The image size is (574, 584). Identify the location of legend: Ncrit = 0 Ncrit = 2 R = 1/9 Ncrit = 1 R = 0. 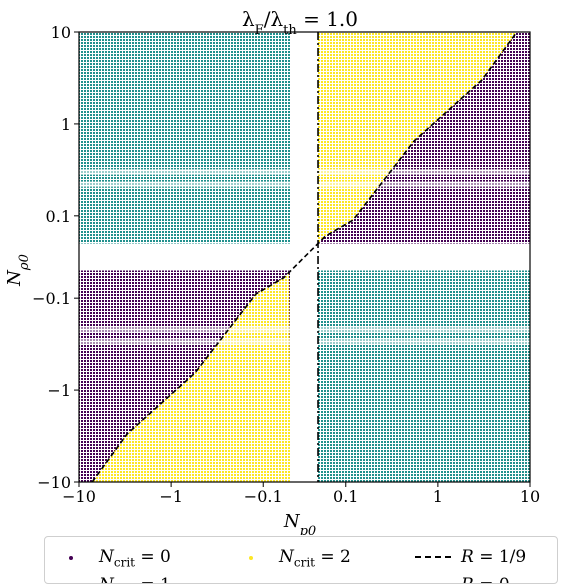
(301, 560).